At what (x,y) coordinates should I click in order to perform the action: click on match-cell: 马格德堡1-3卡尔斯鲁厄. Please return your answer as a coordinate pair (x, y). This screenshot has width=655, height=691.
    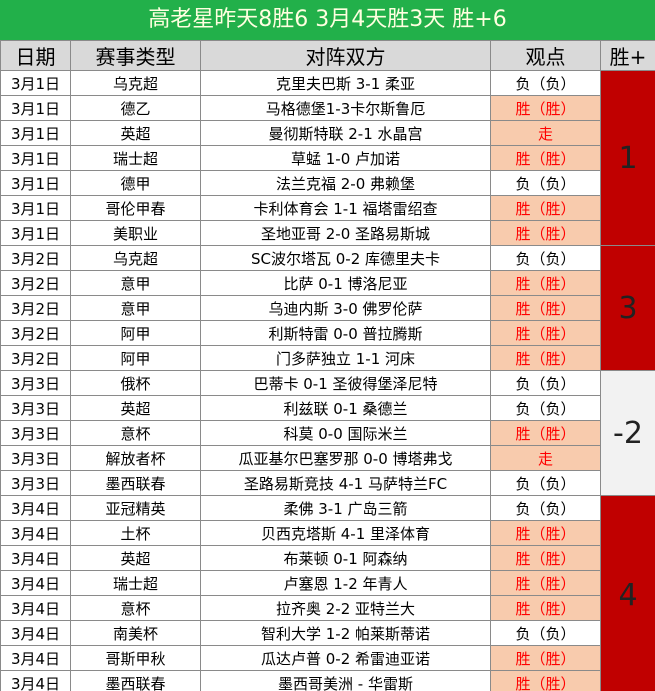
    Looking at the image, I should click on (345, 108).